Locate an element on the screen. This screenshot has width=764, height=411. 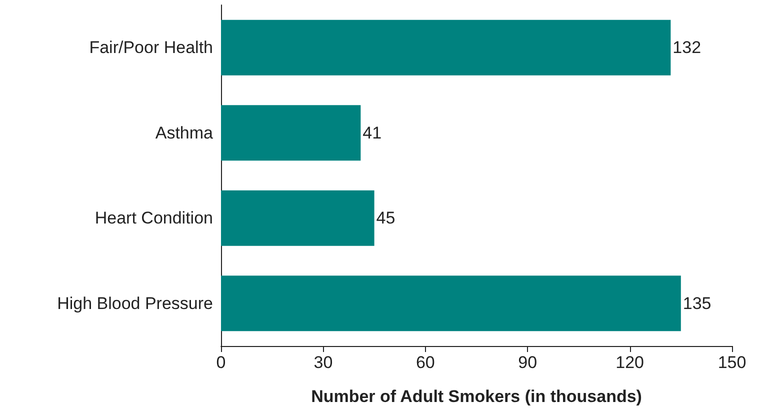
data-label: 132 is located at coordinates (687, 48).